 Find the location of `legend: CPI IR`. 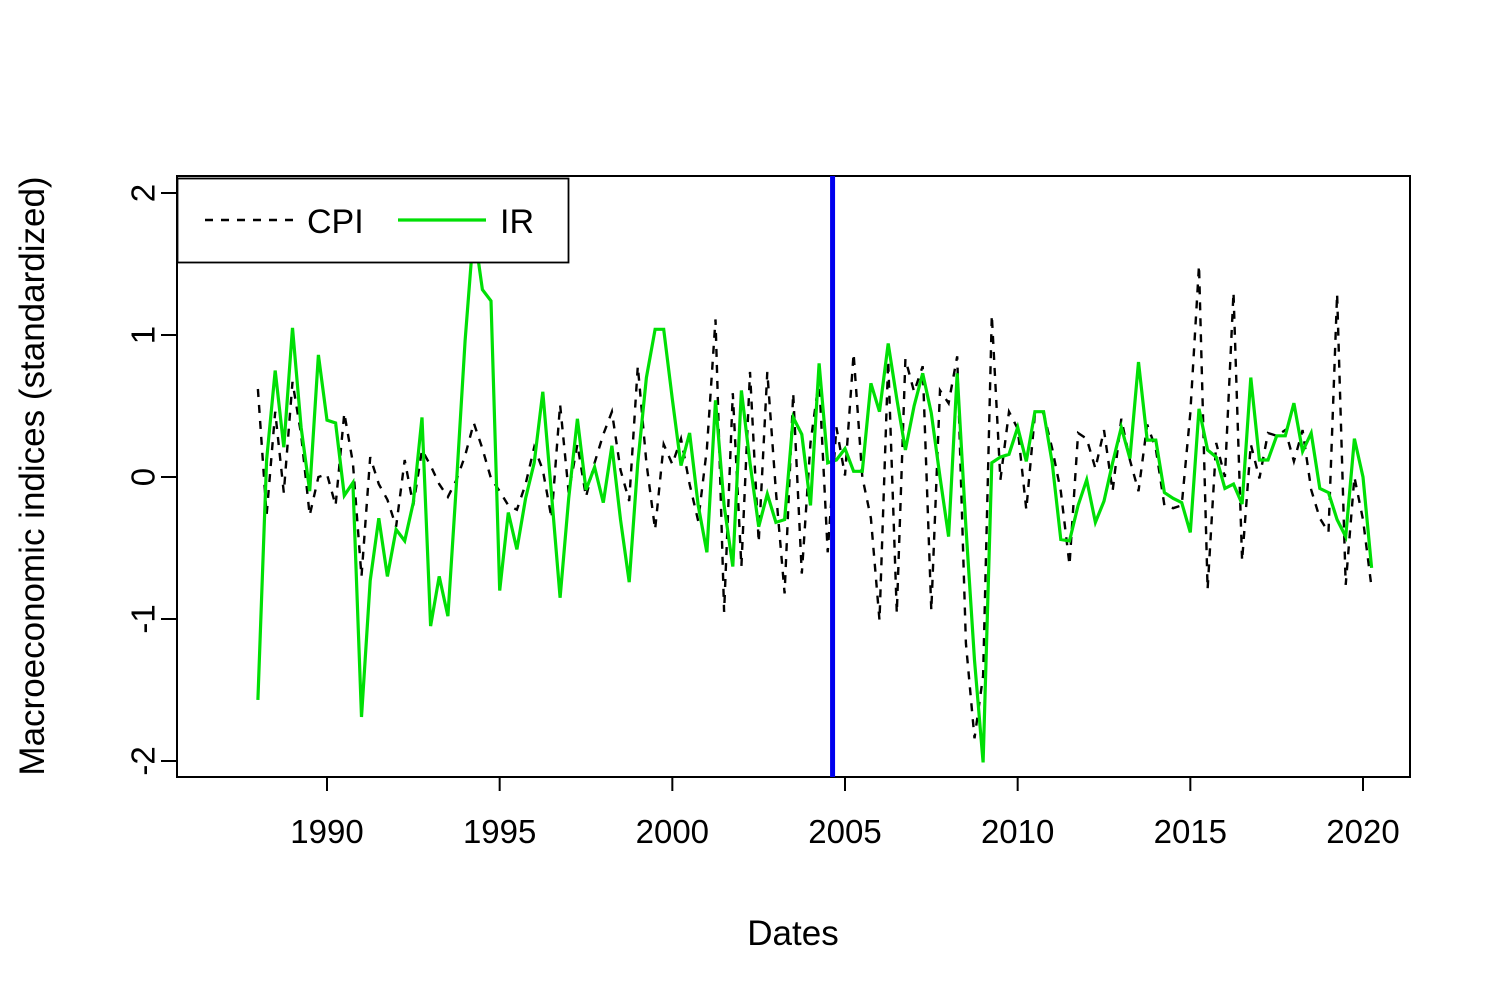

legend: CPI IR is located at coordinates (373, 220).